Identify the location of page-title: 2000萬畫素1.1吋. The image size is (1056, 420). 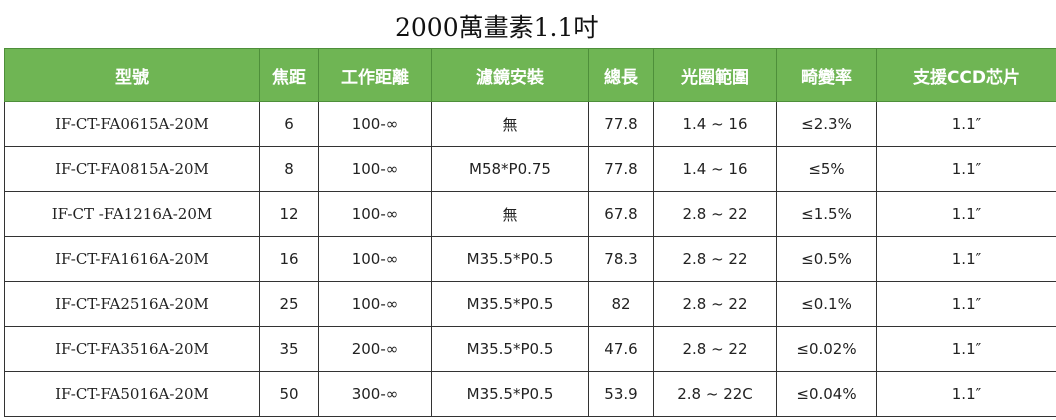
(497, 27).